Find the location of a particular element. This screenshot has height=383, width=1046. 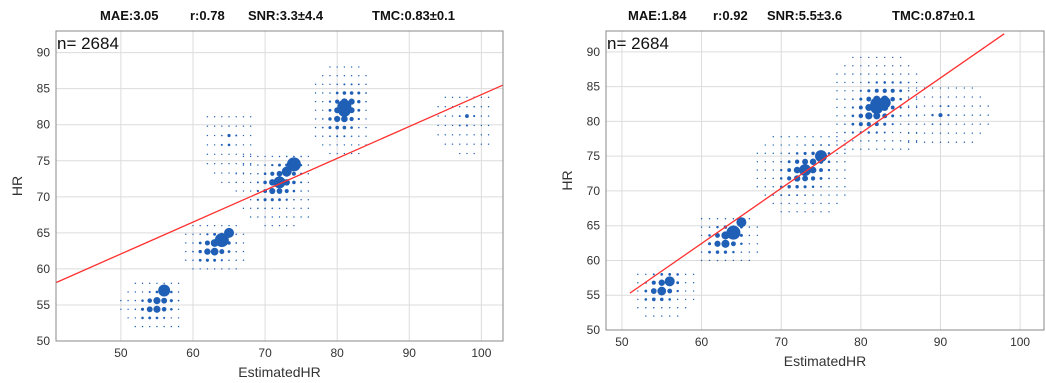

title-metric: SNR:3.3±4.4 is located at coordinates (286, 15).